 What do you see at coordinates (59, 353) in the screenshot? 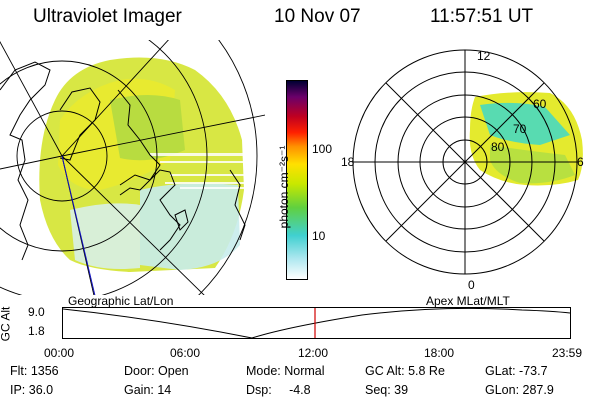
I see `x-tick-0000: 00:00` at bounding box center [59, 353].